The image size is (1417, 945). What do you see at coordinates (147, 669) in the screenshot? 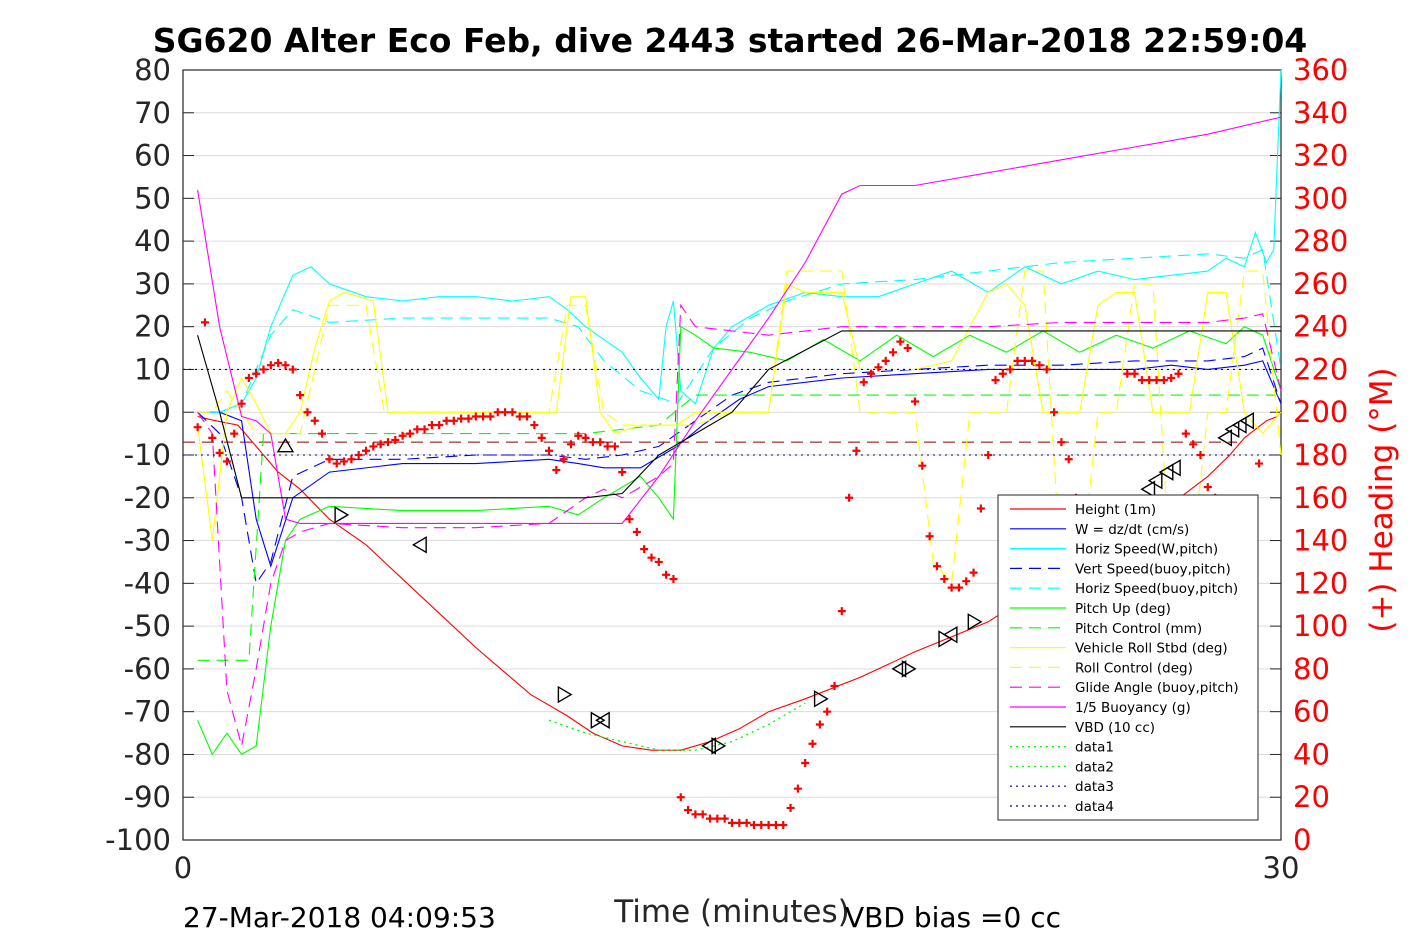
I see `y-tick-label: -60` at bounding box center [147, 669].